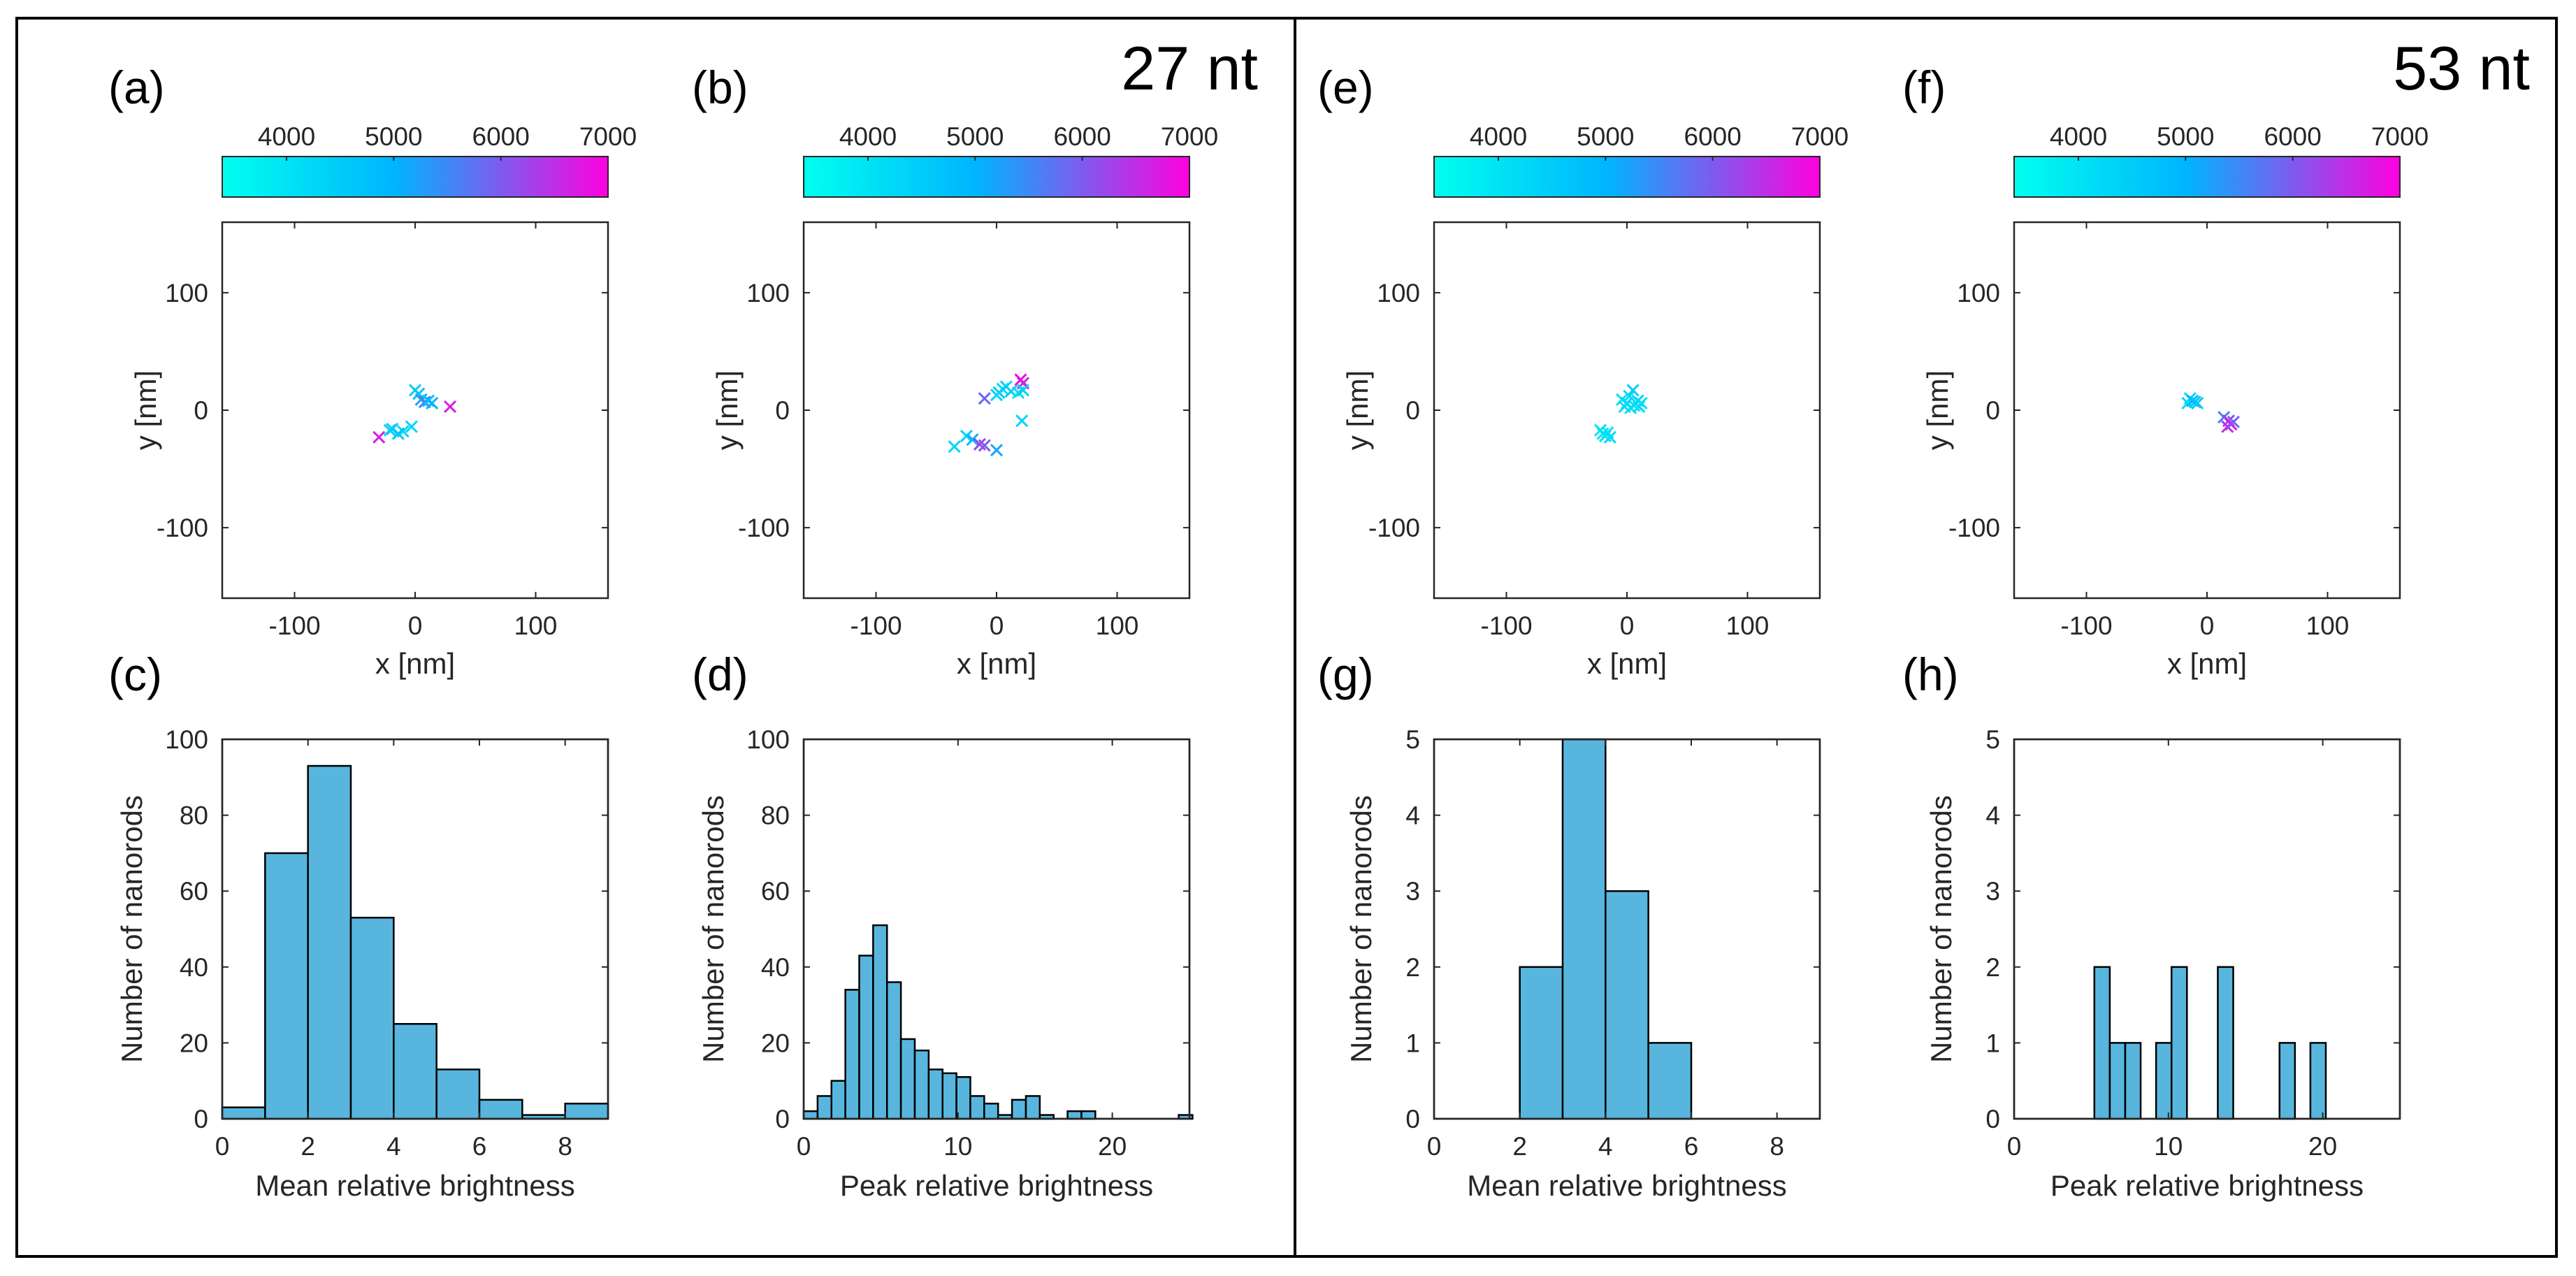  Describe the element at coordinates (1346, 674) in the screenshot. I see `panel-label-g: (g)` at that location.